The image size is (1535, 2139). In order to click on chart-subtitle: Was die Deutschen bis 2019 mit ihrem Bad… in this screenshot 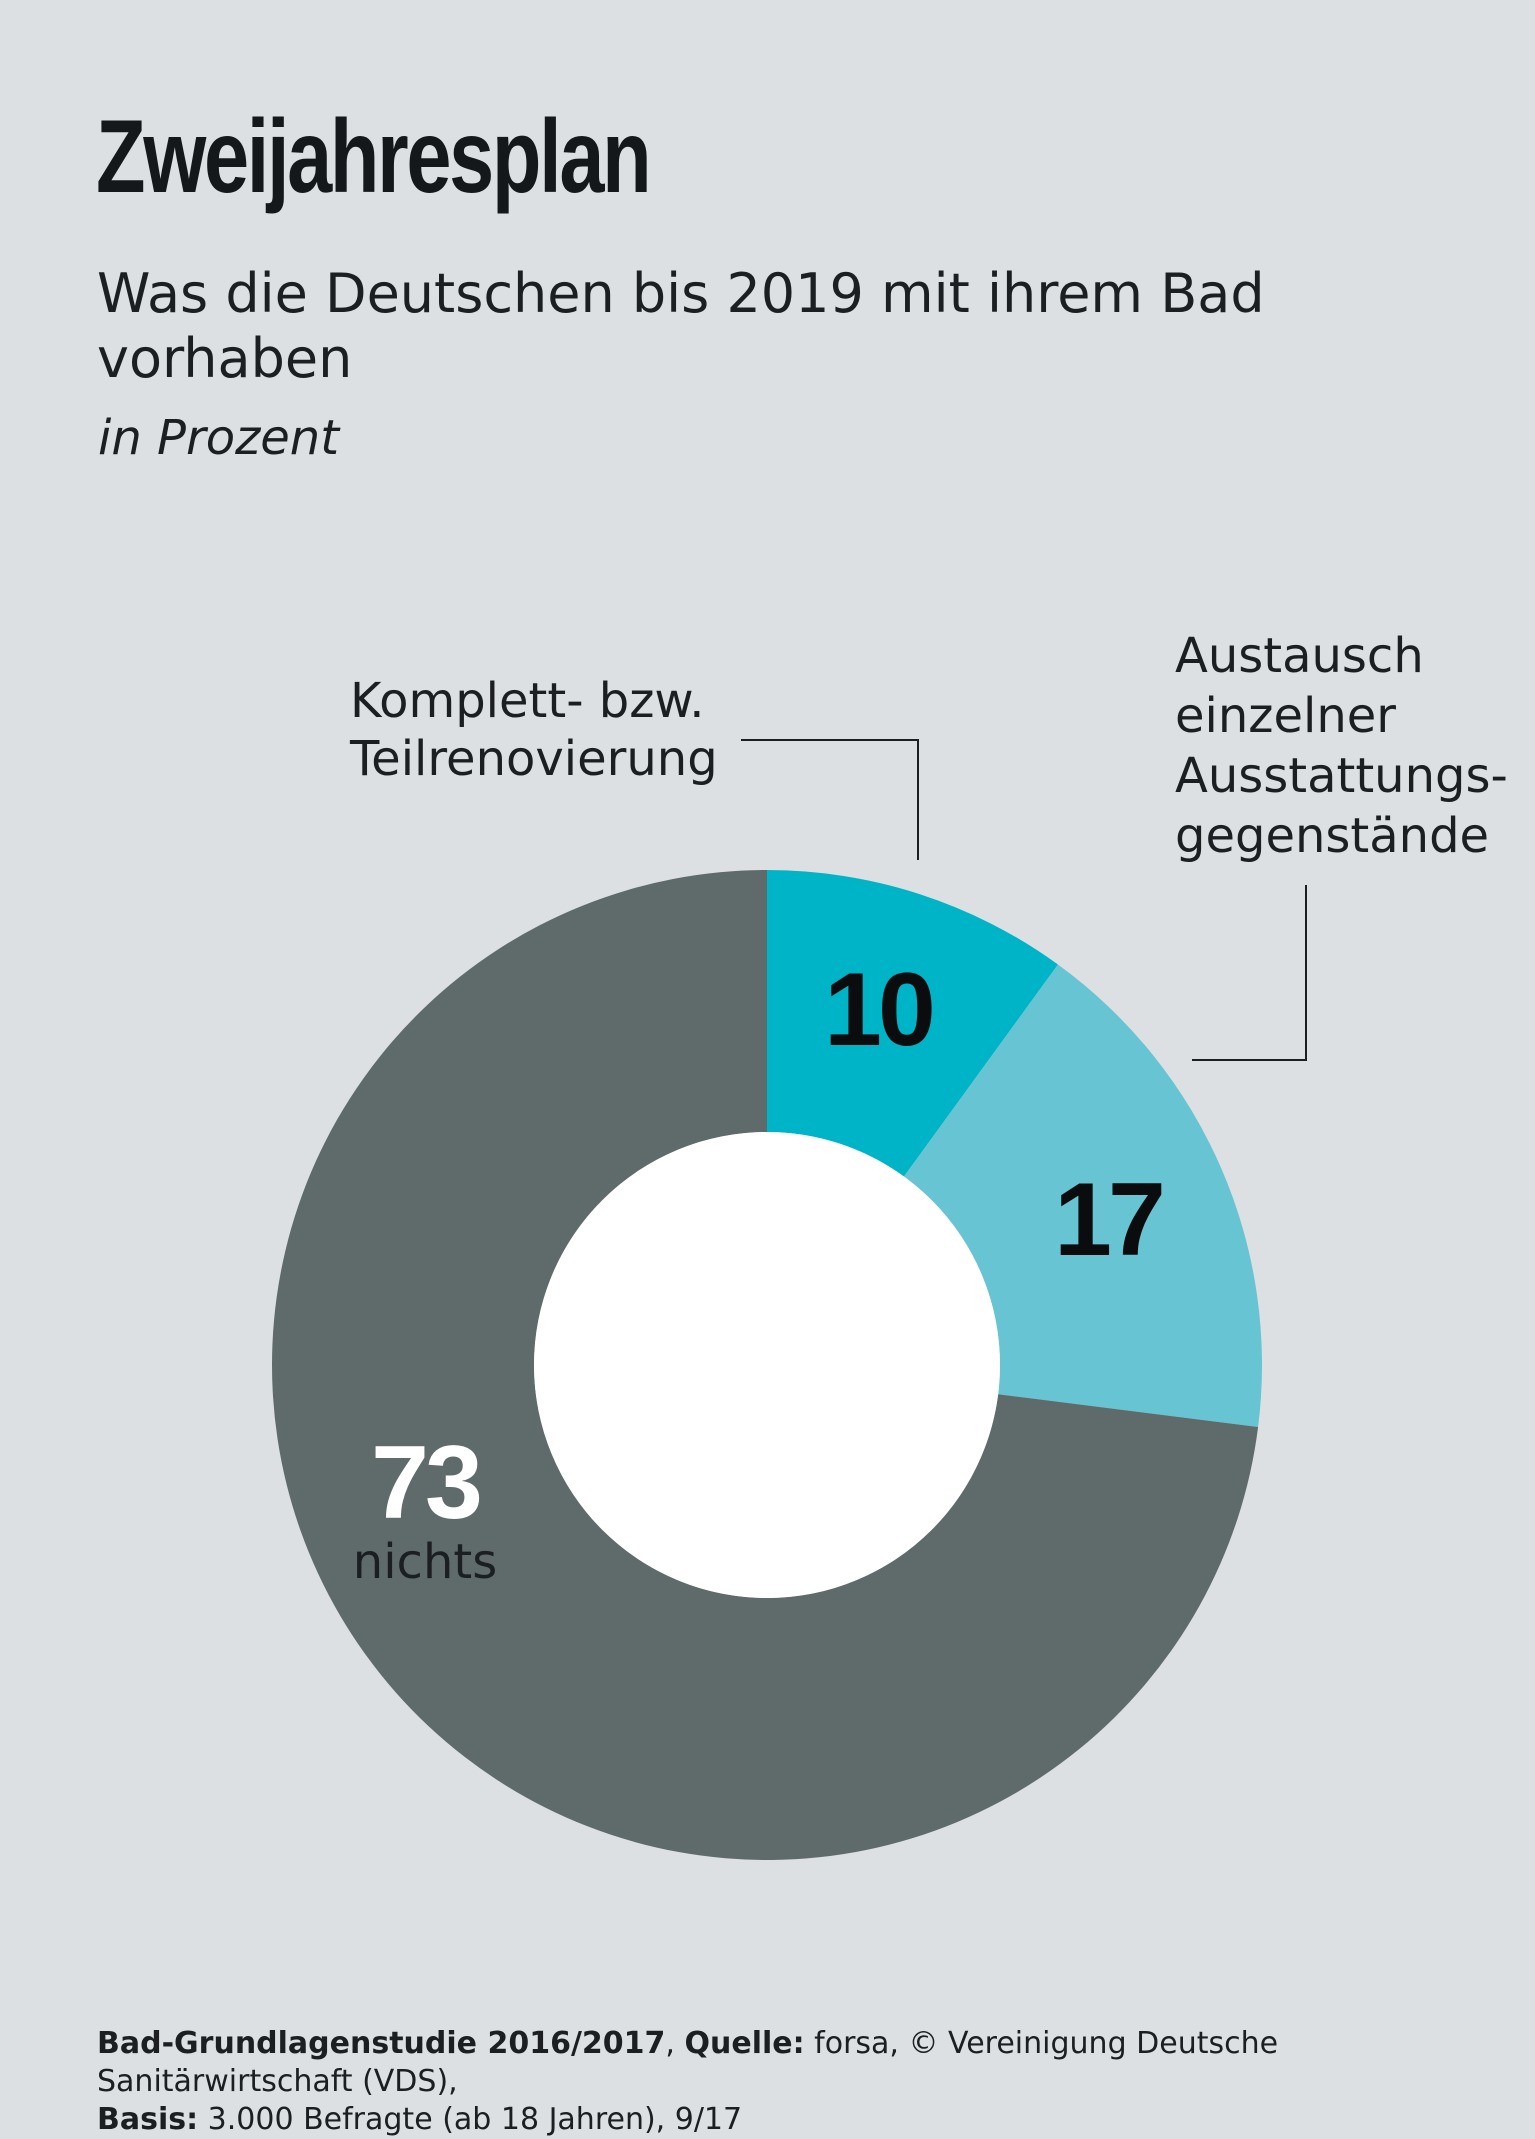, I will do `click(681, 326)`.